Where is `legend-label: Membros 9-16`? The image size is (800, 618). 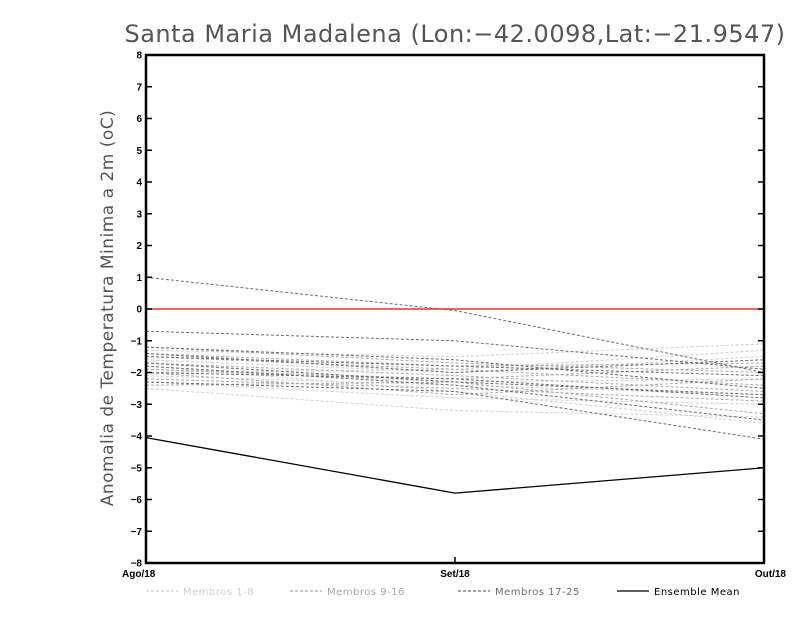 legend-label: Membros 9-16 is located at coordinates (366, 592).